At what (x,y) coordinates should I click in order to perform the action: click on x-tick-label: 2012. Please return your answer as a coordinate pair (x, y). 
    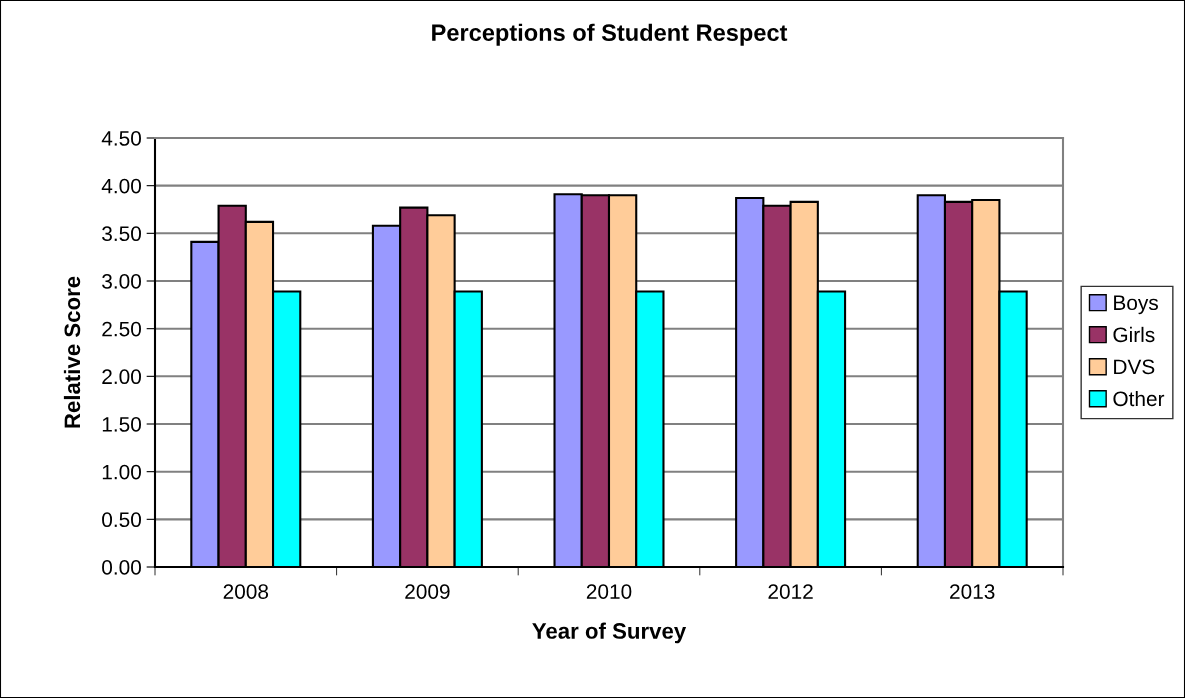
    Looking at the image, I should click on (790, 591).